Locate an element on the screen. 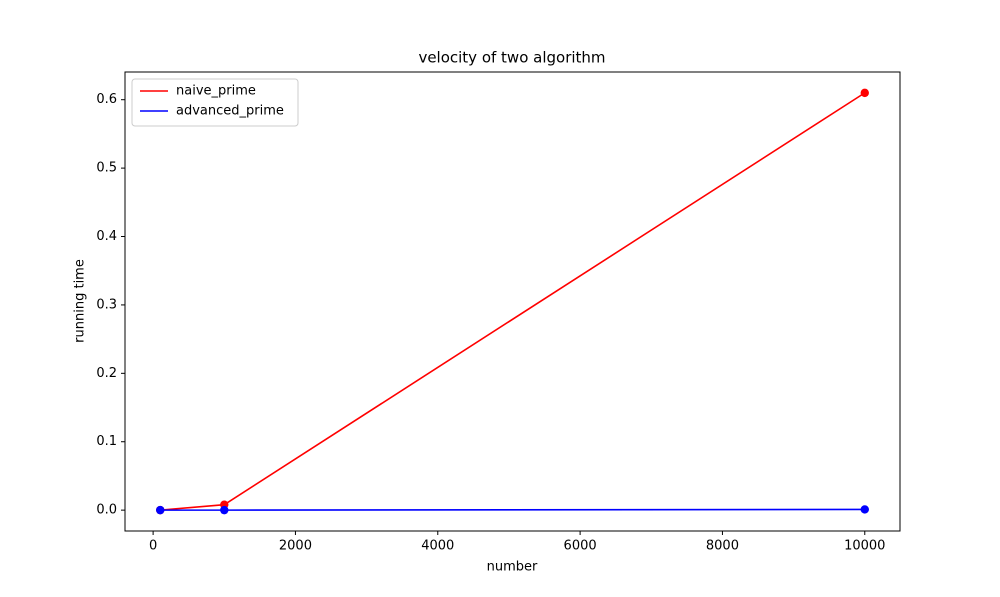  y-tick-label: 0.6 is located at coordinates (106, 99).